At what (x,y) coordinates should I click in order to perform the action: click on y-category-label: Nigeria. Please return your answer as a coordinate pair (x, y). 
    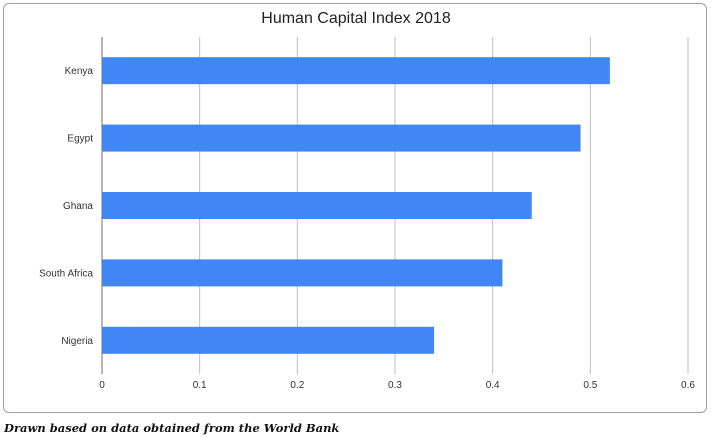
    Looking at the image, I should click on (77, 341).